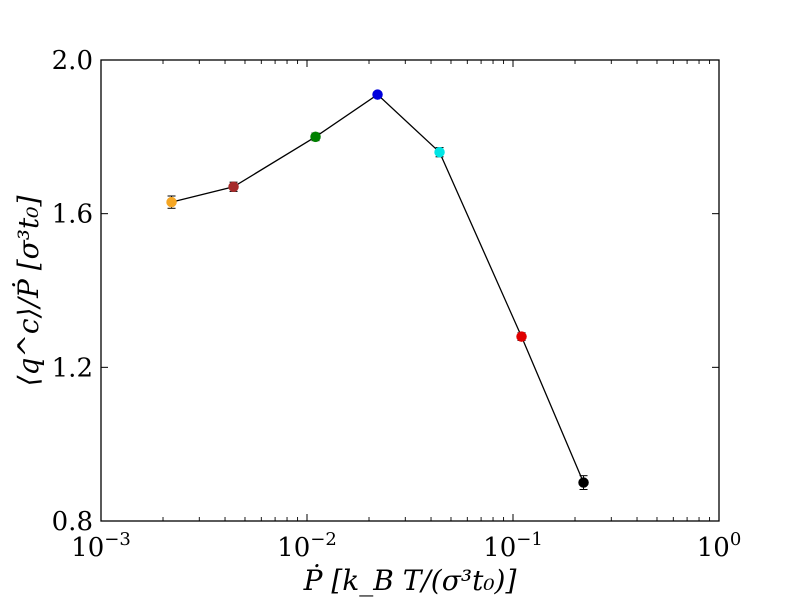  I want to click on y-axis-title: ⟨q^c⟩/Ṗ [σ³t₀], so click(28, 291).